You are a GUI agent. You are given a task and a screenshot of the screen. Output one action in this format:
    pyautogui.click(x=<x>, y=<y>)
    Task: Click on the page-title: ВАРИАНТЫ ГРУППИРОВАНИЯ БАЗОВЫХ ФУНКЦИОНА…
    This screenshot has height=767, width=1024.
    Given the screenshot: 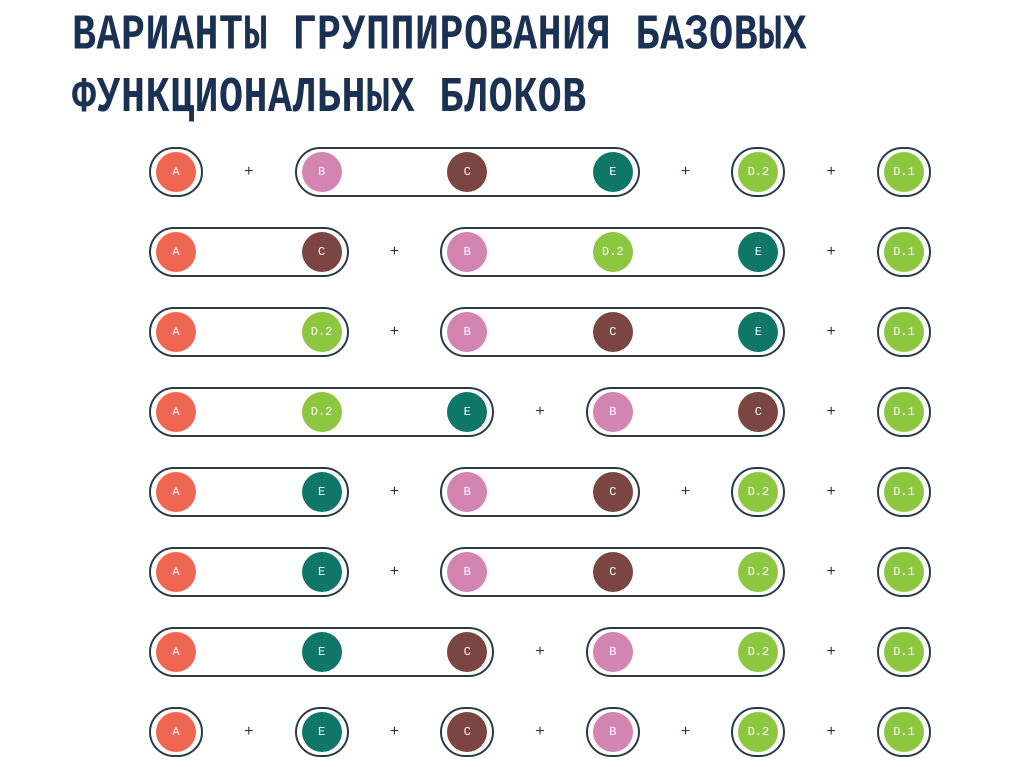 What is the action you would take?
    pyautogui.click(x=439, y=68)
    